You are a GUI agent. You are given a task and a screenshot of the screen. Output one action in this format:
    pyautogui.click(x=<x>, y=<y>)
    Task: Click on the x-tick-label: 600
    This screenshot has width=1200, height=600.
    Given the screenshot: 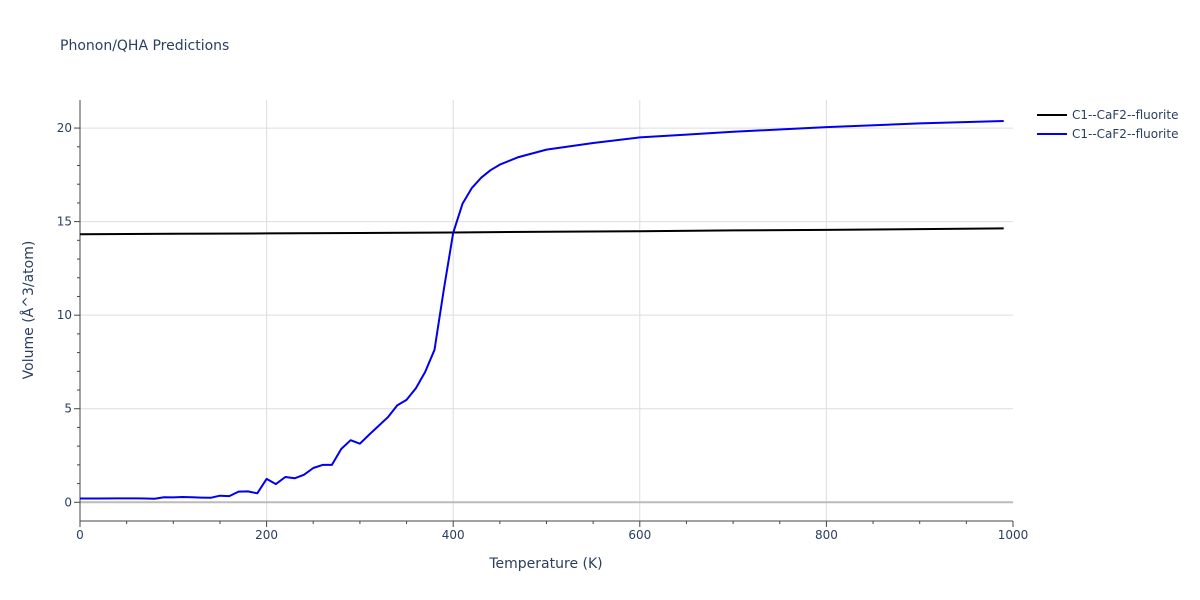 What is the action you would take?
    pyautogui.click(x=639, y=535)
    